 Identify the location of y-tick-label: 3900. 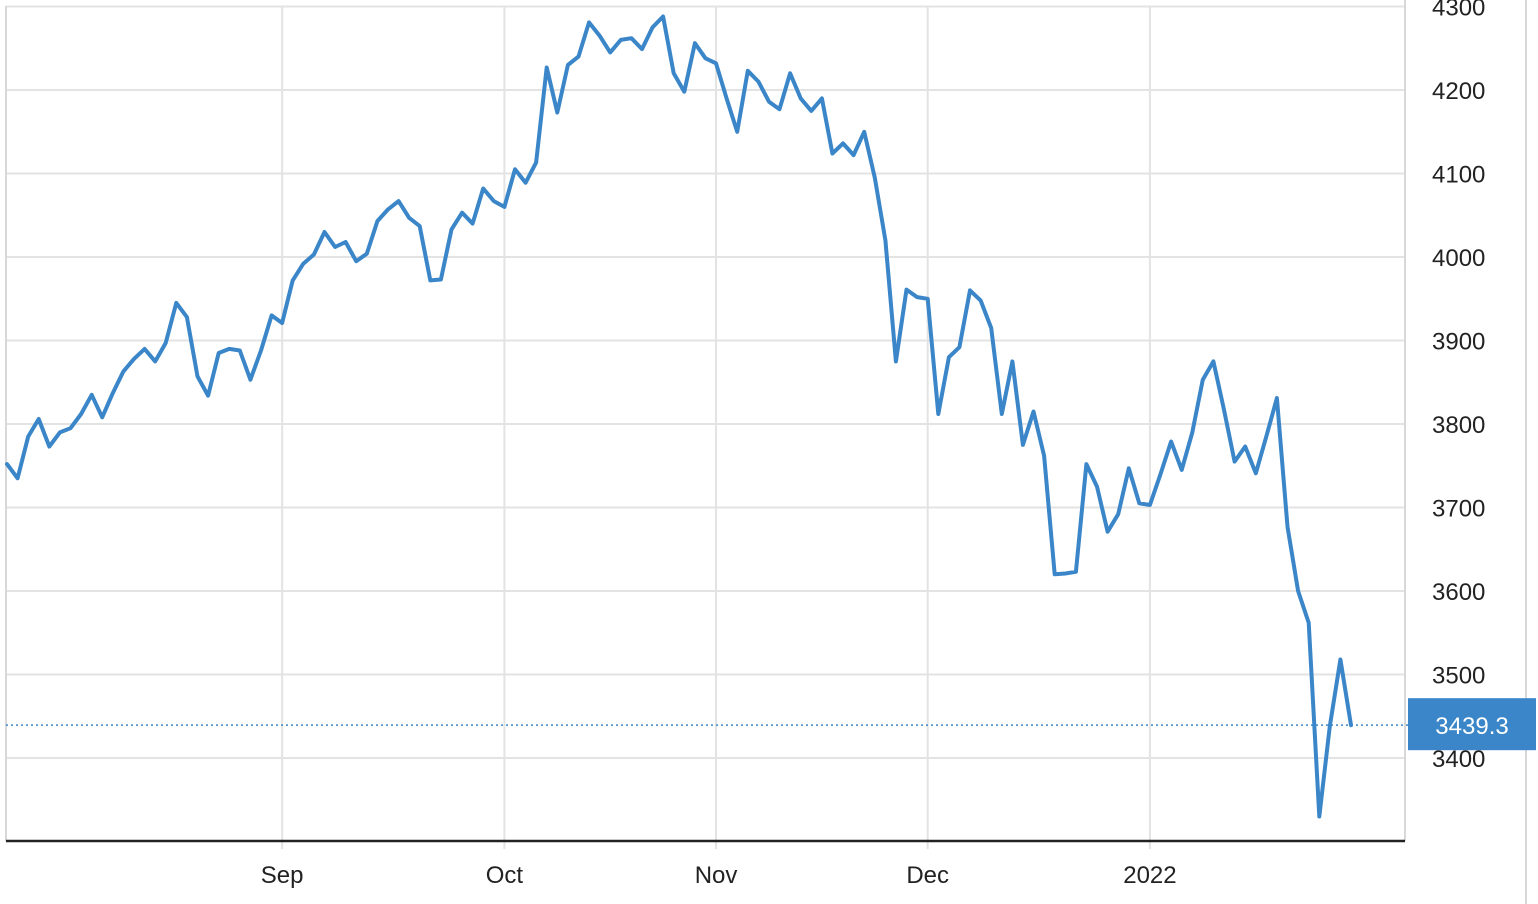
(1458, 342).